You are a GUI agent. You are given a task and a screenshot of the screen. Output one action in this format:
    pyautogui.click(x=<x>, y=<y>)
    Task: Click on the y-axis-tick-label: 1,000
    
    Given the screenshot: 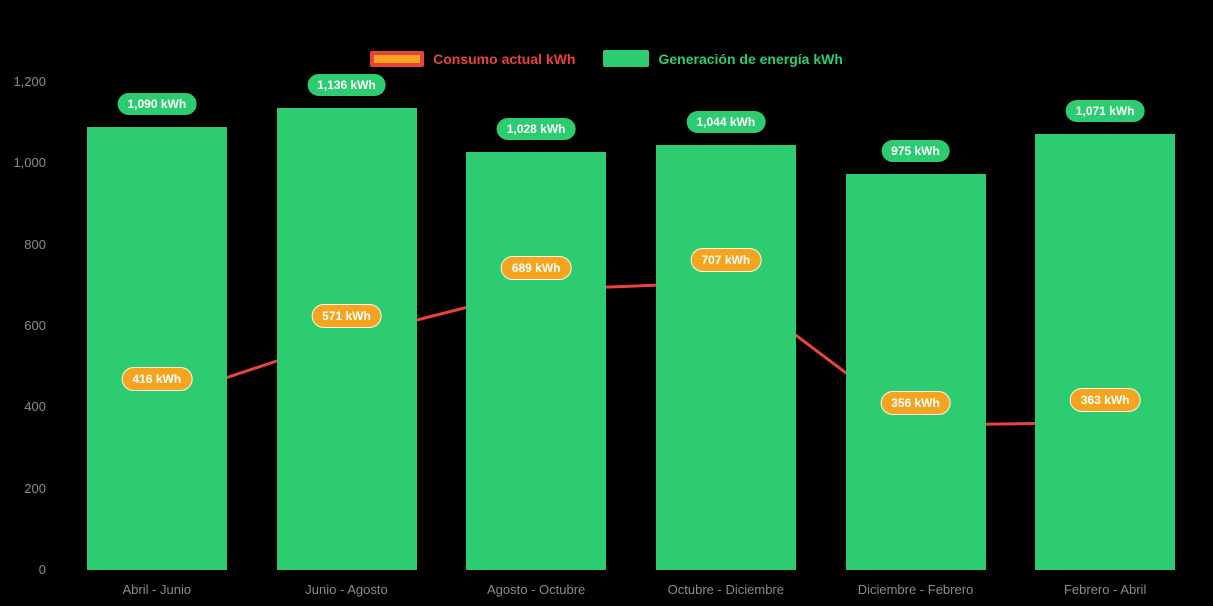 What is the action you would take?
    pyautogui.click(x=29, y=163)
    